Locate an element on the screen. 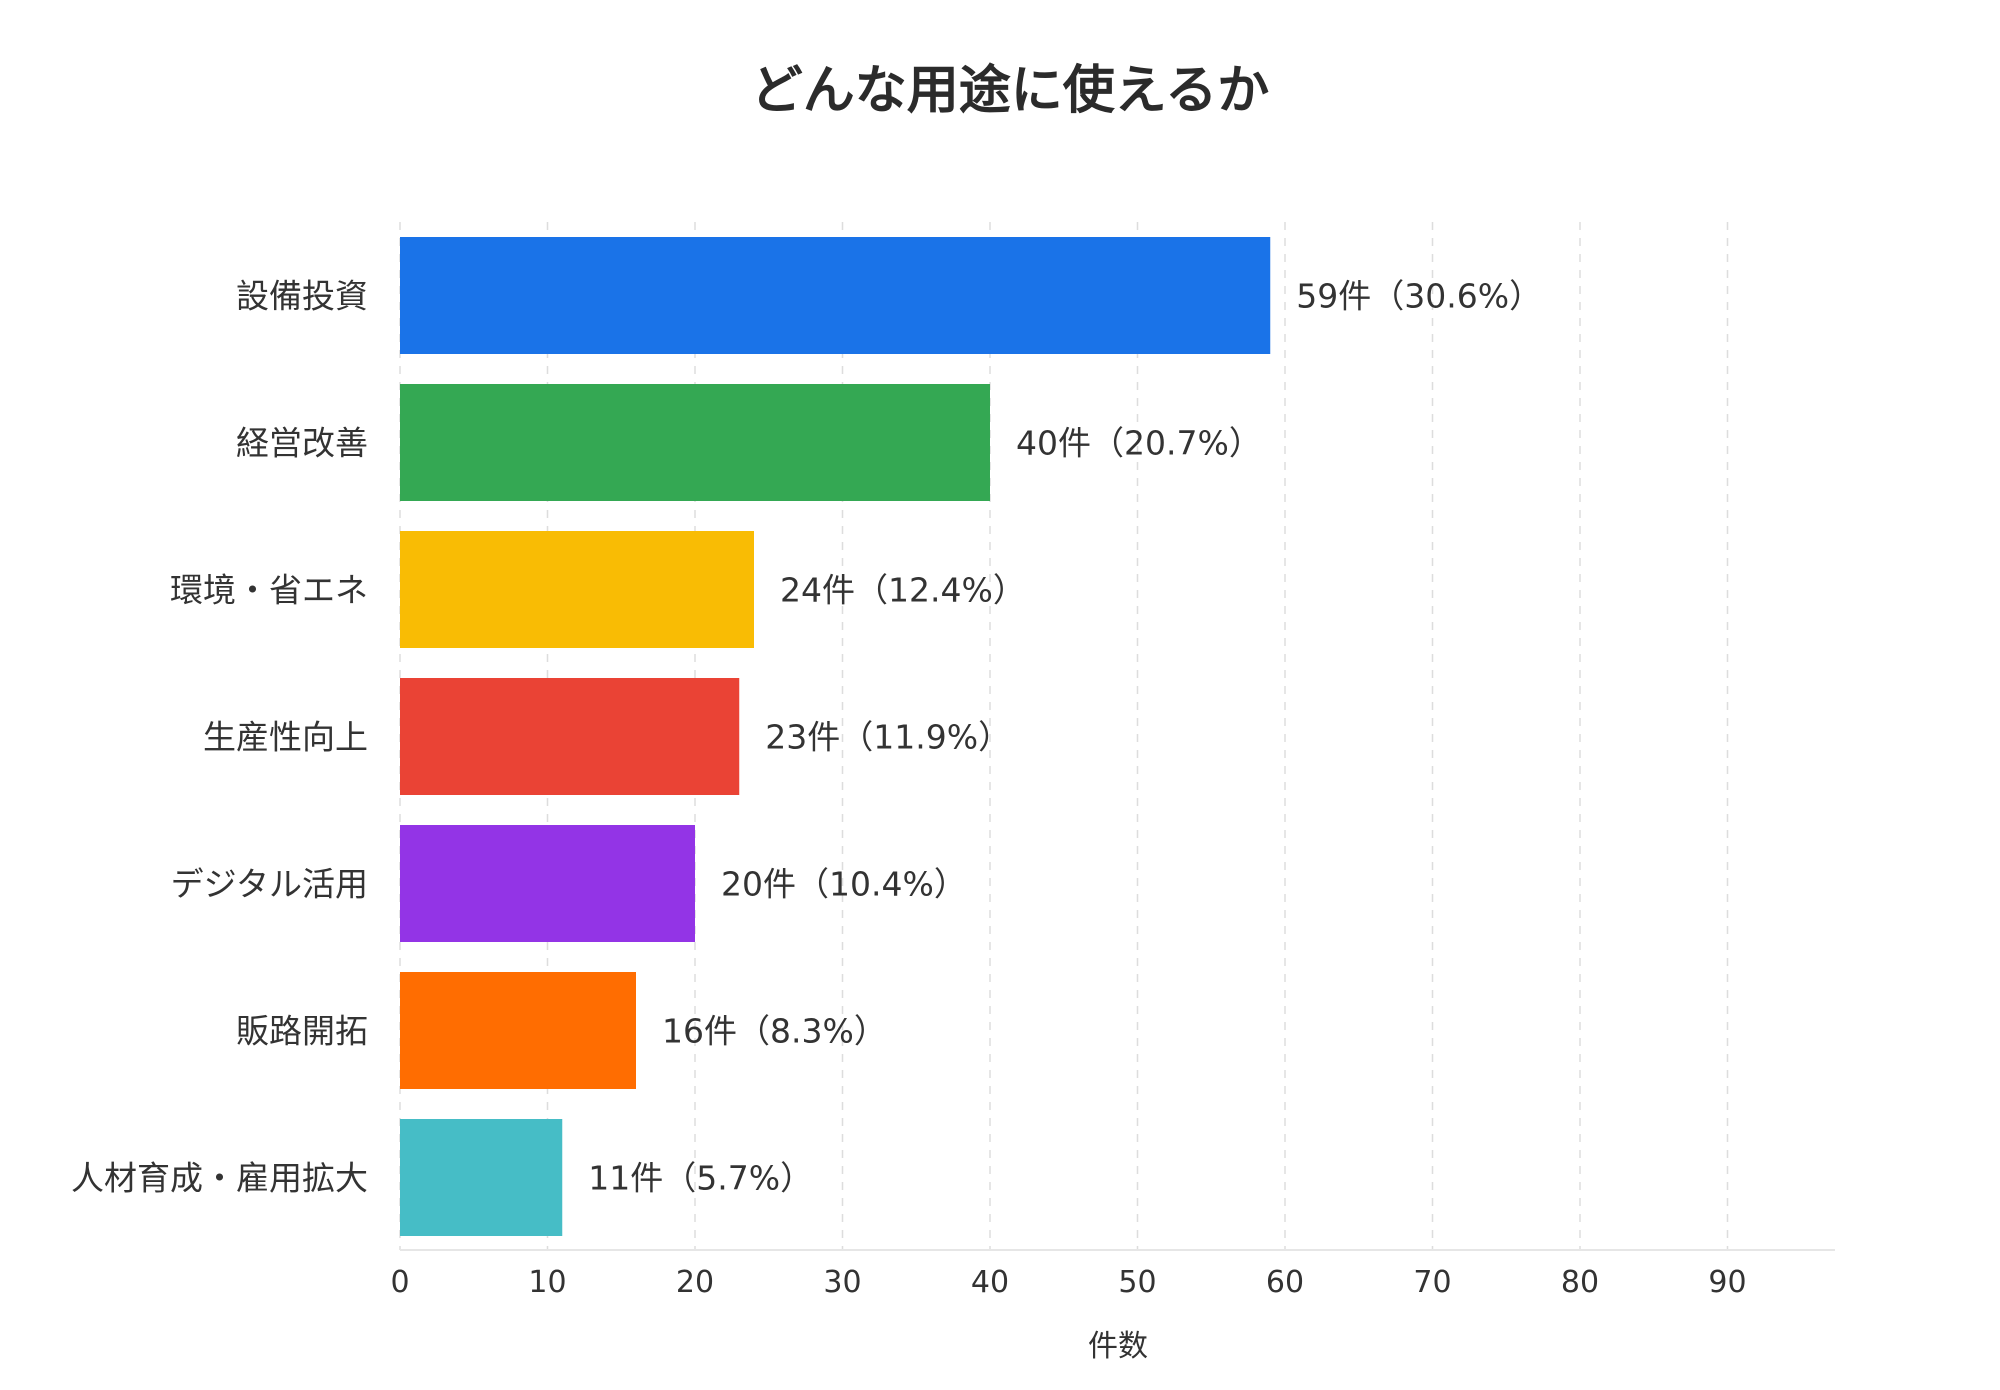  chart-title: どんな用途に使えるか is located at coordinates (1010, 91).